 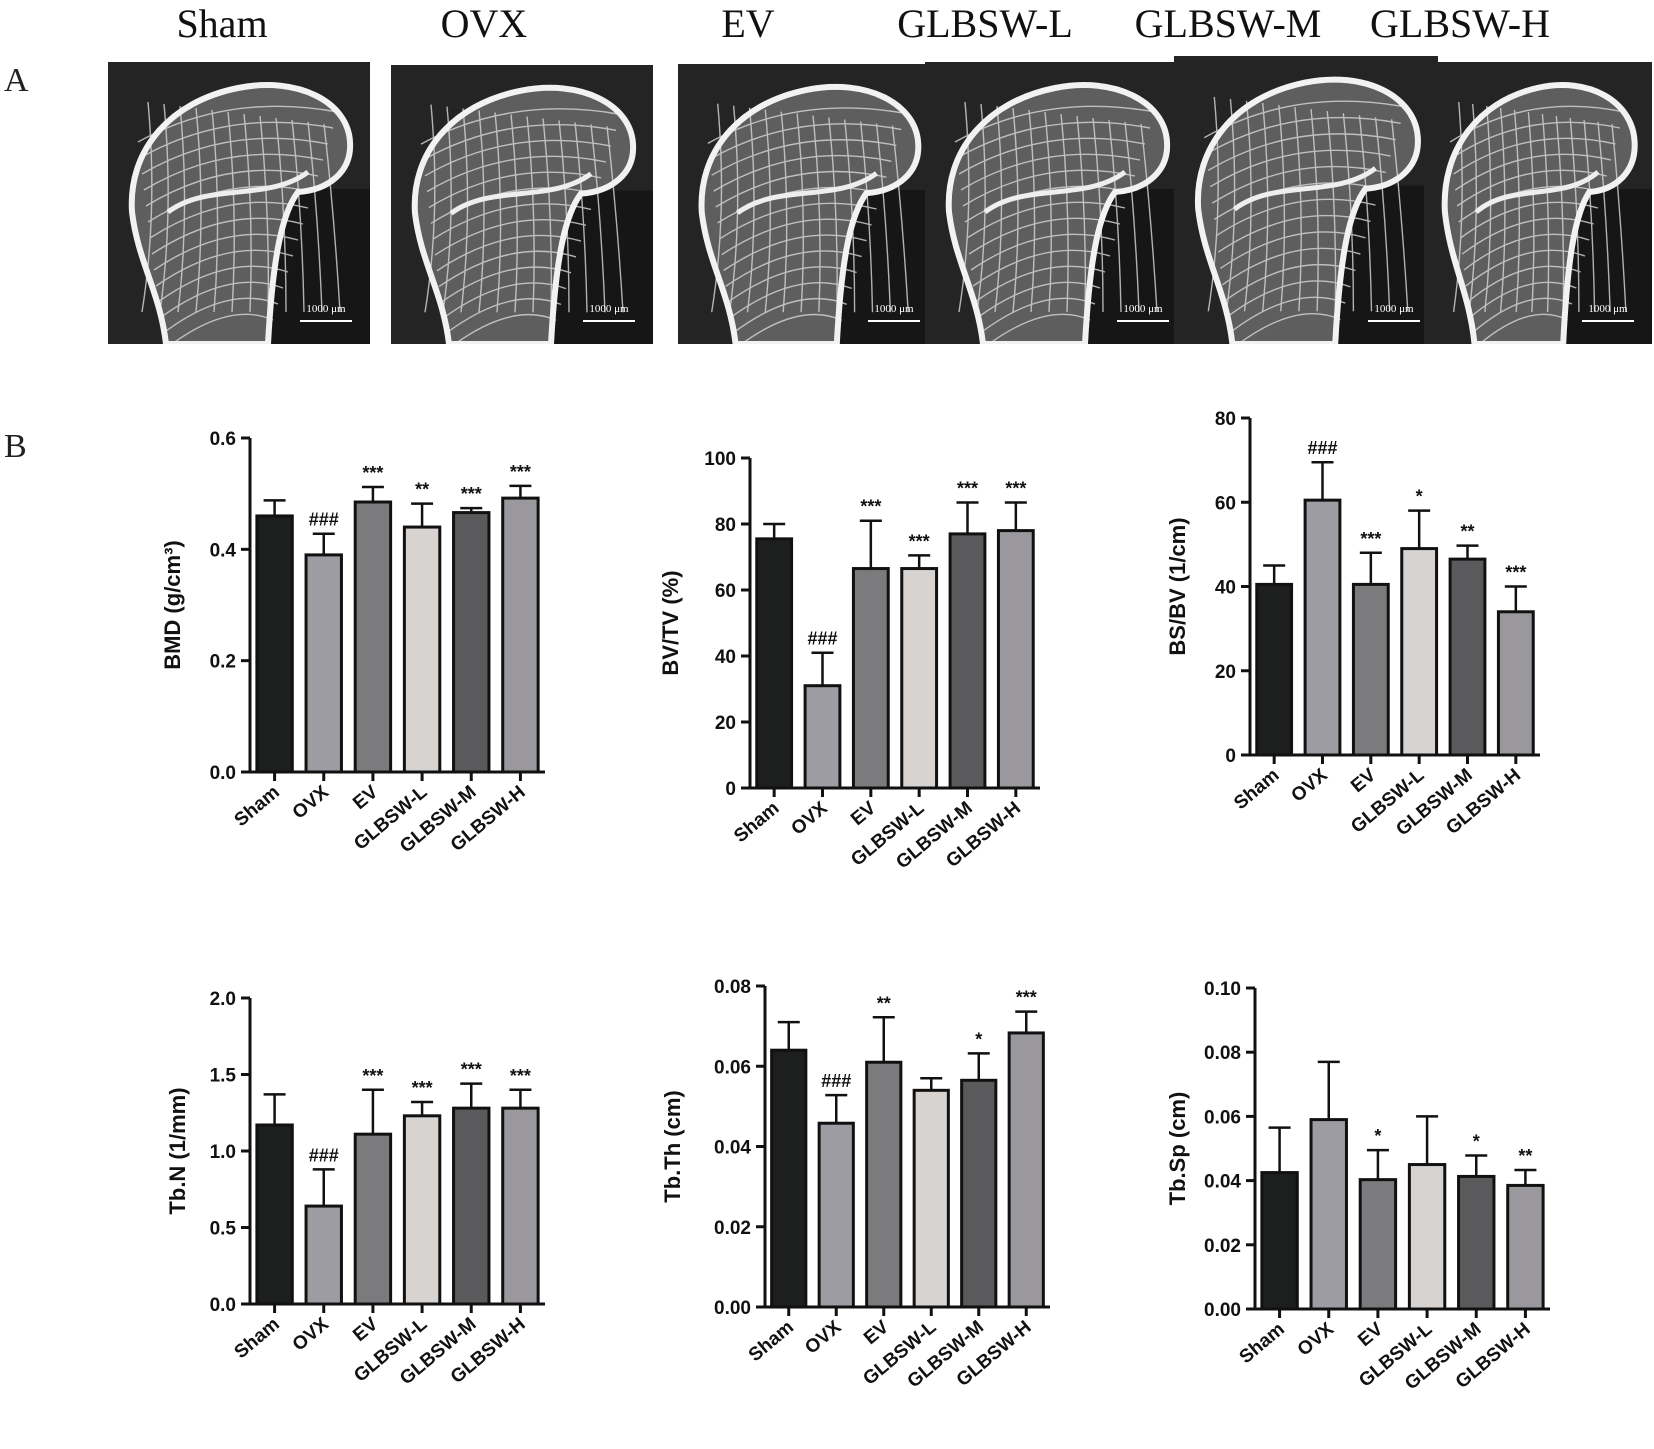 What do you see at coordinates (16, 80) in the screenshot?
I see `panel-a-letter: A` at bounding box center [16, 80].